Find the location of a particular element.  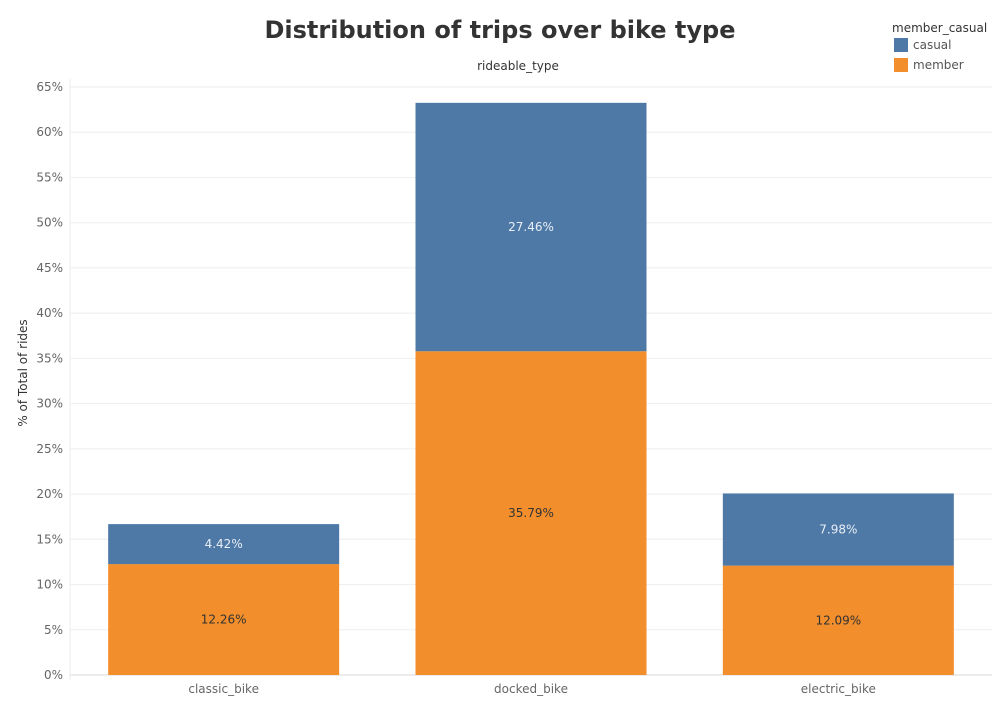

x-tick-label-classic_bike: classic_bike is located at coordinates (223, 689).